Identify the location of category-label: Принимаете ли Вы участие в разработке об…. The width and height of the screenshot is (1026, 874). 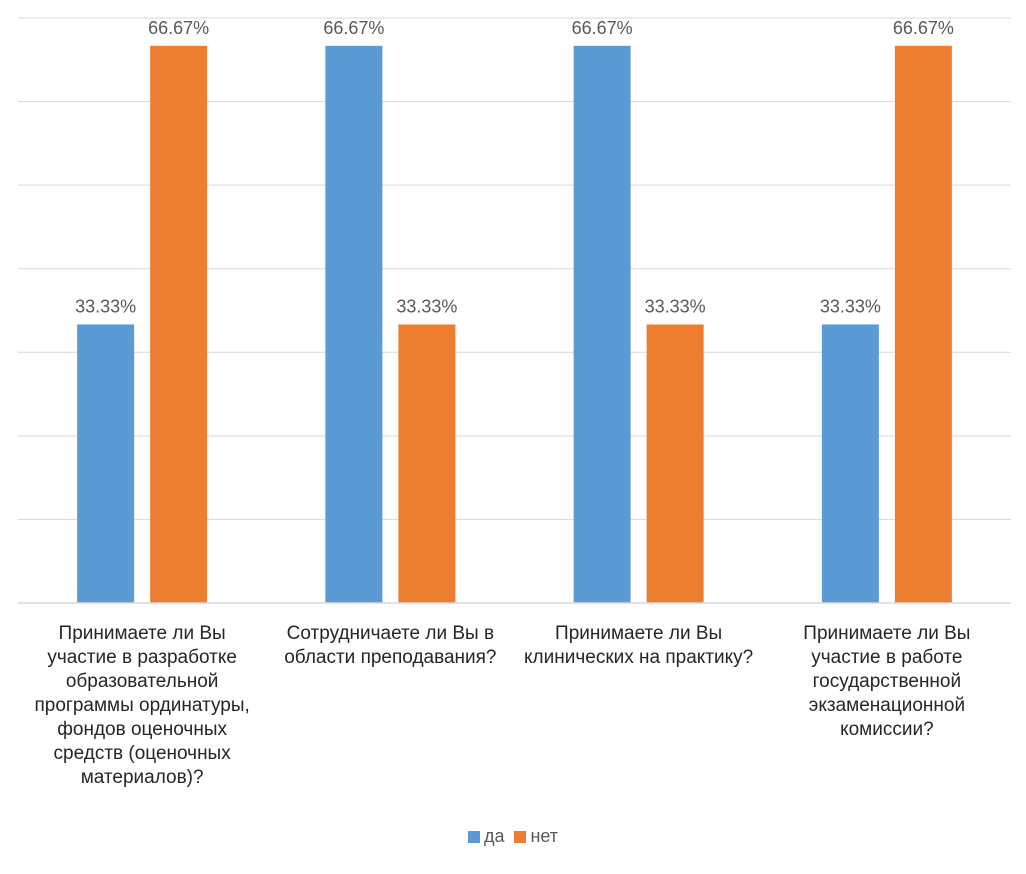
(142, 705).